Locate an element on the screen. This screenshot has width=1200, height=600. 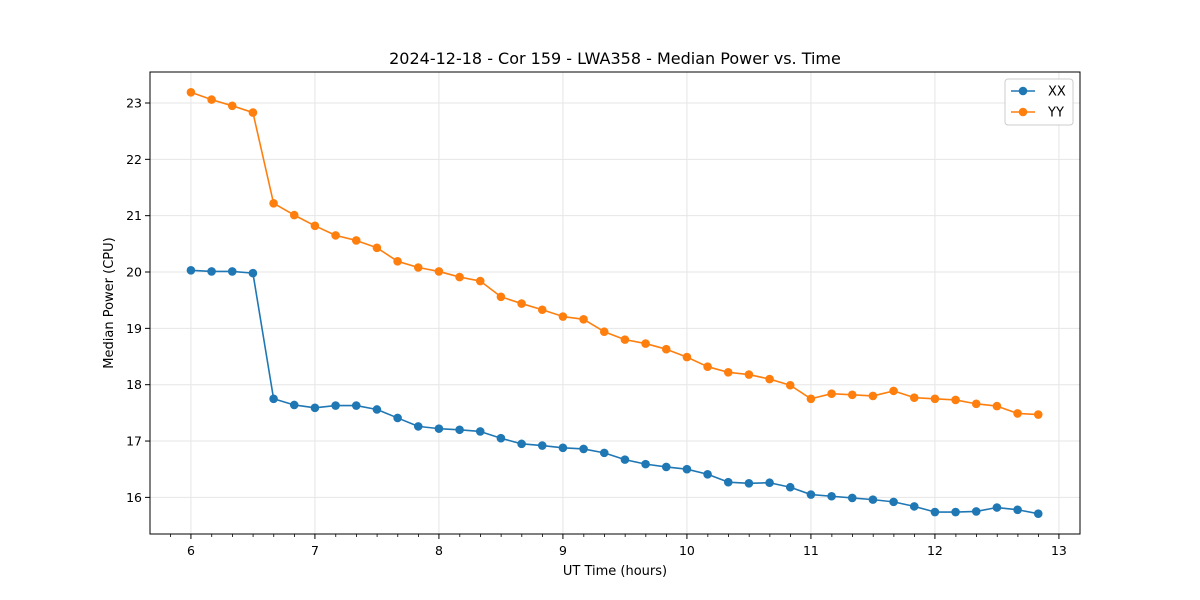
y-tick-label: 18 is located at coordinates (134, 384).